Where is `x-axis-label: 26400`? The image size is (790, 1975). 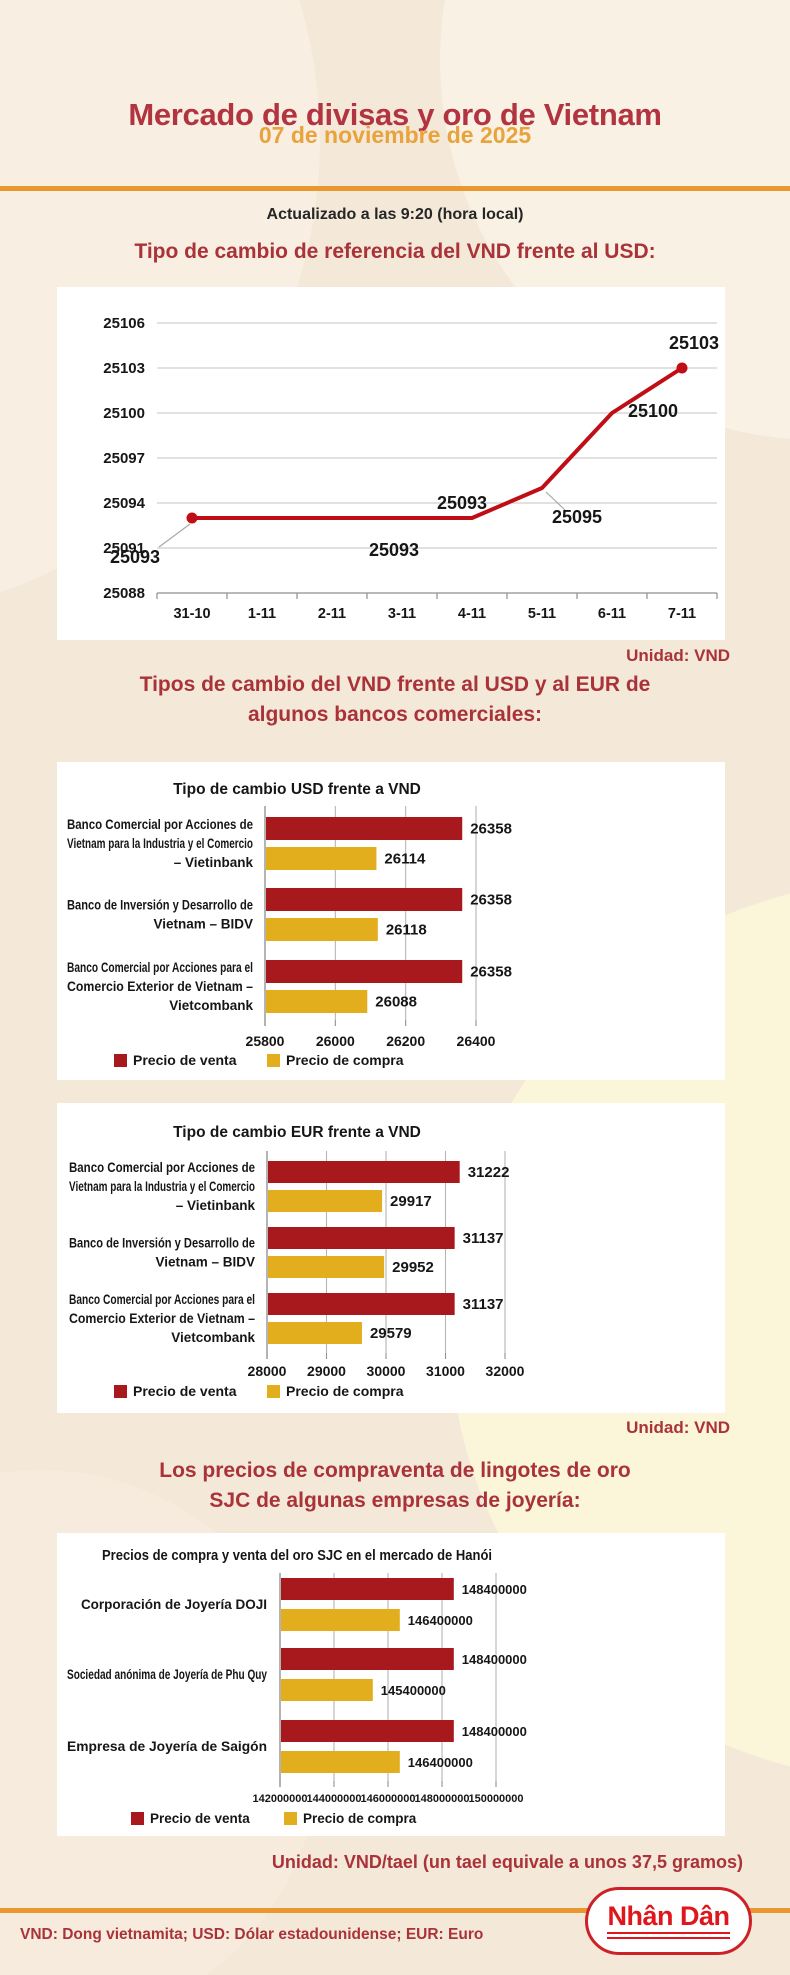
x-axis-label: 26400 is located at coordinates (476, 1041).